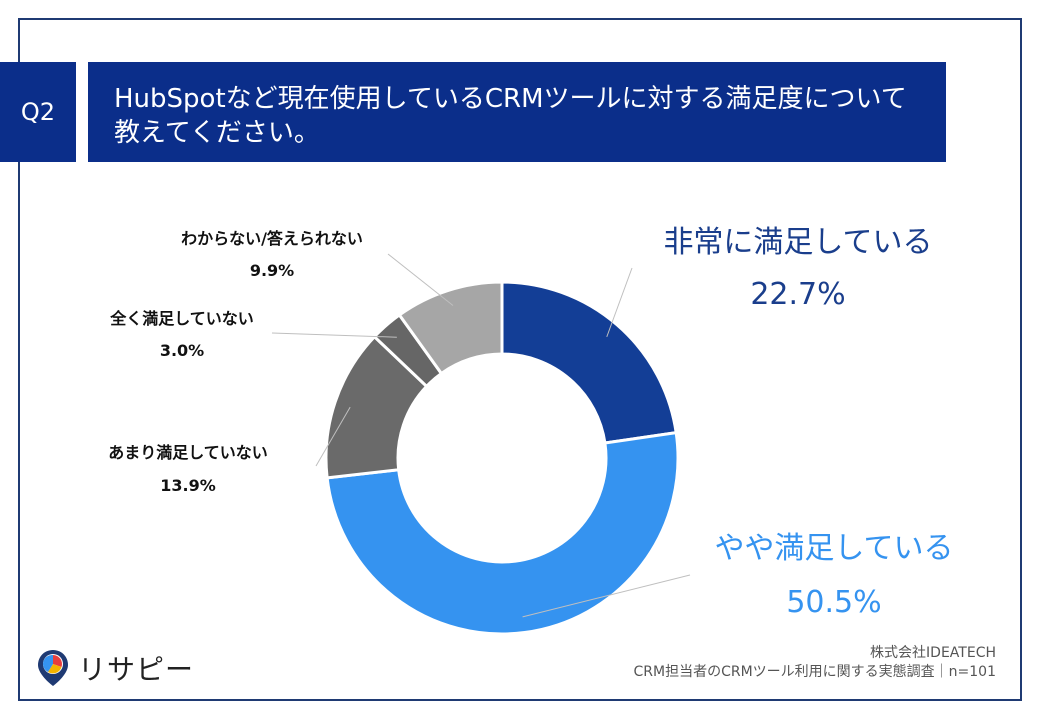  What do you see at coordinates (420, 279) in the screenshot?
I see `leader-line-dont-know` at bounding box center [420, 279].